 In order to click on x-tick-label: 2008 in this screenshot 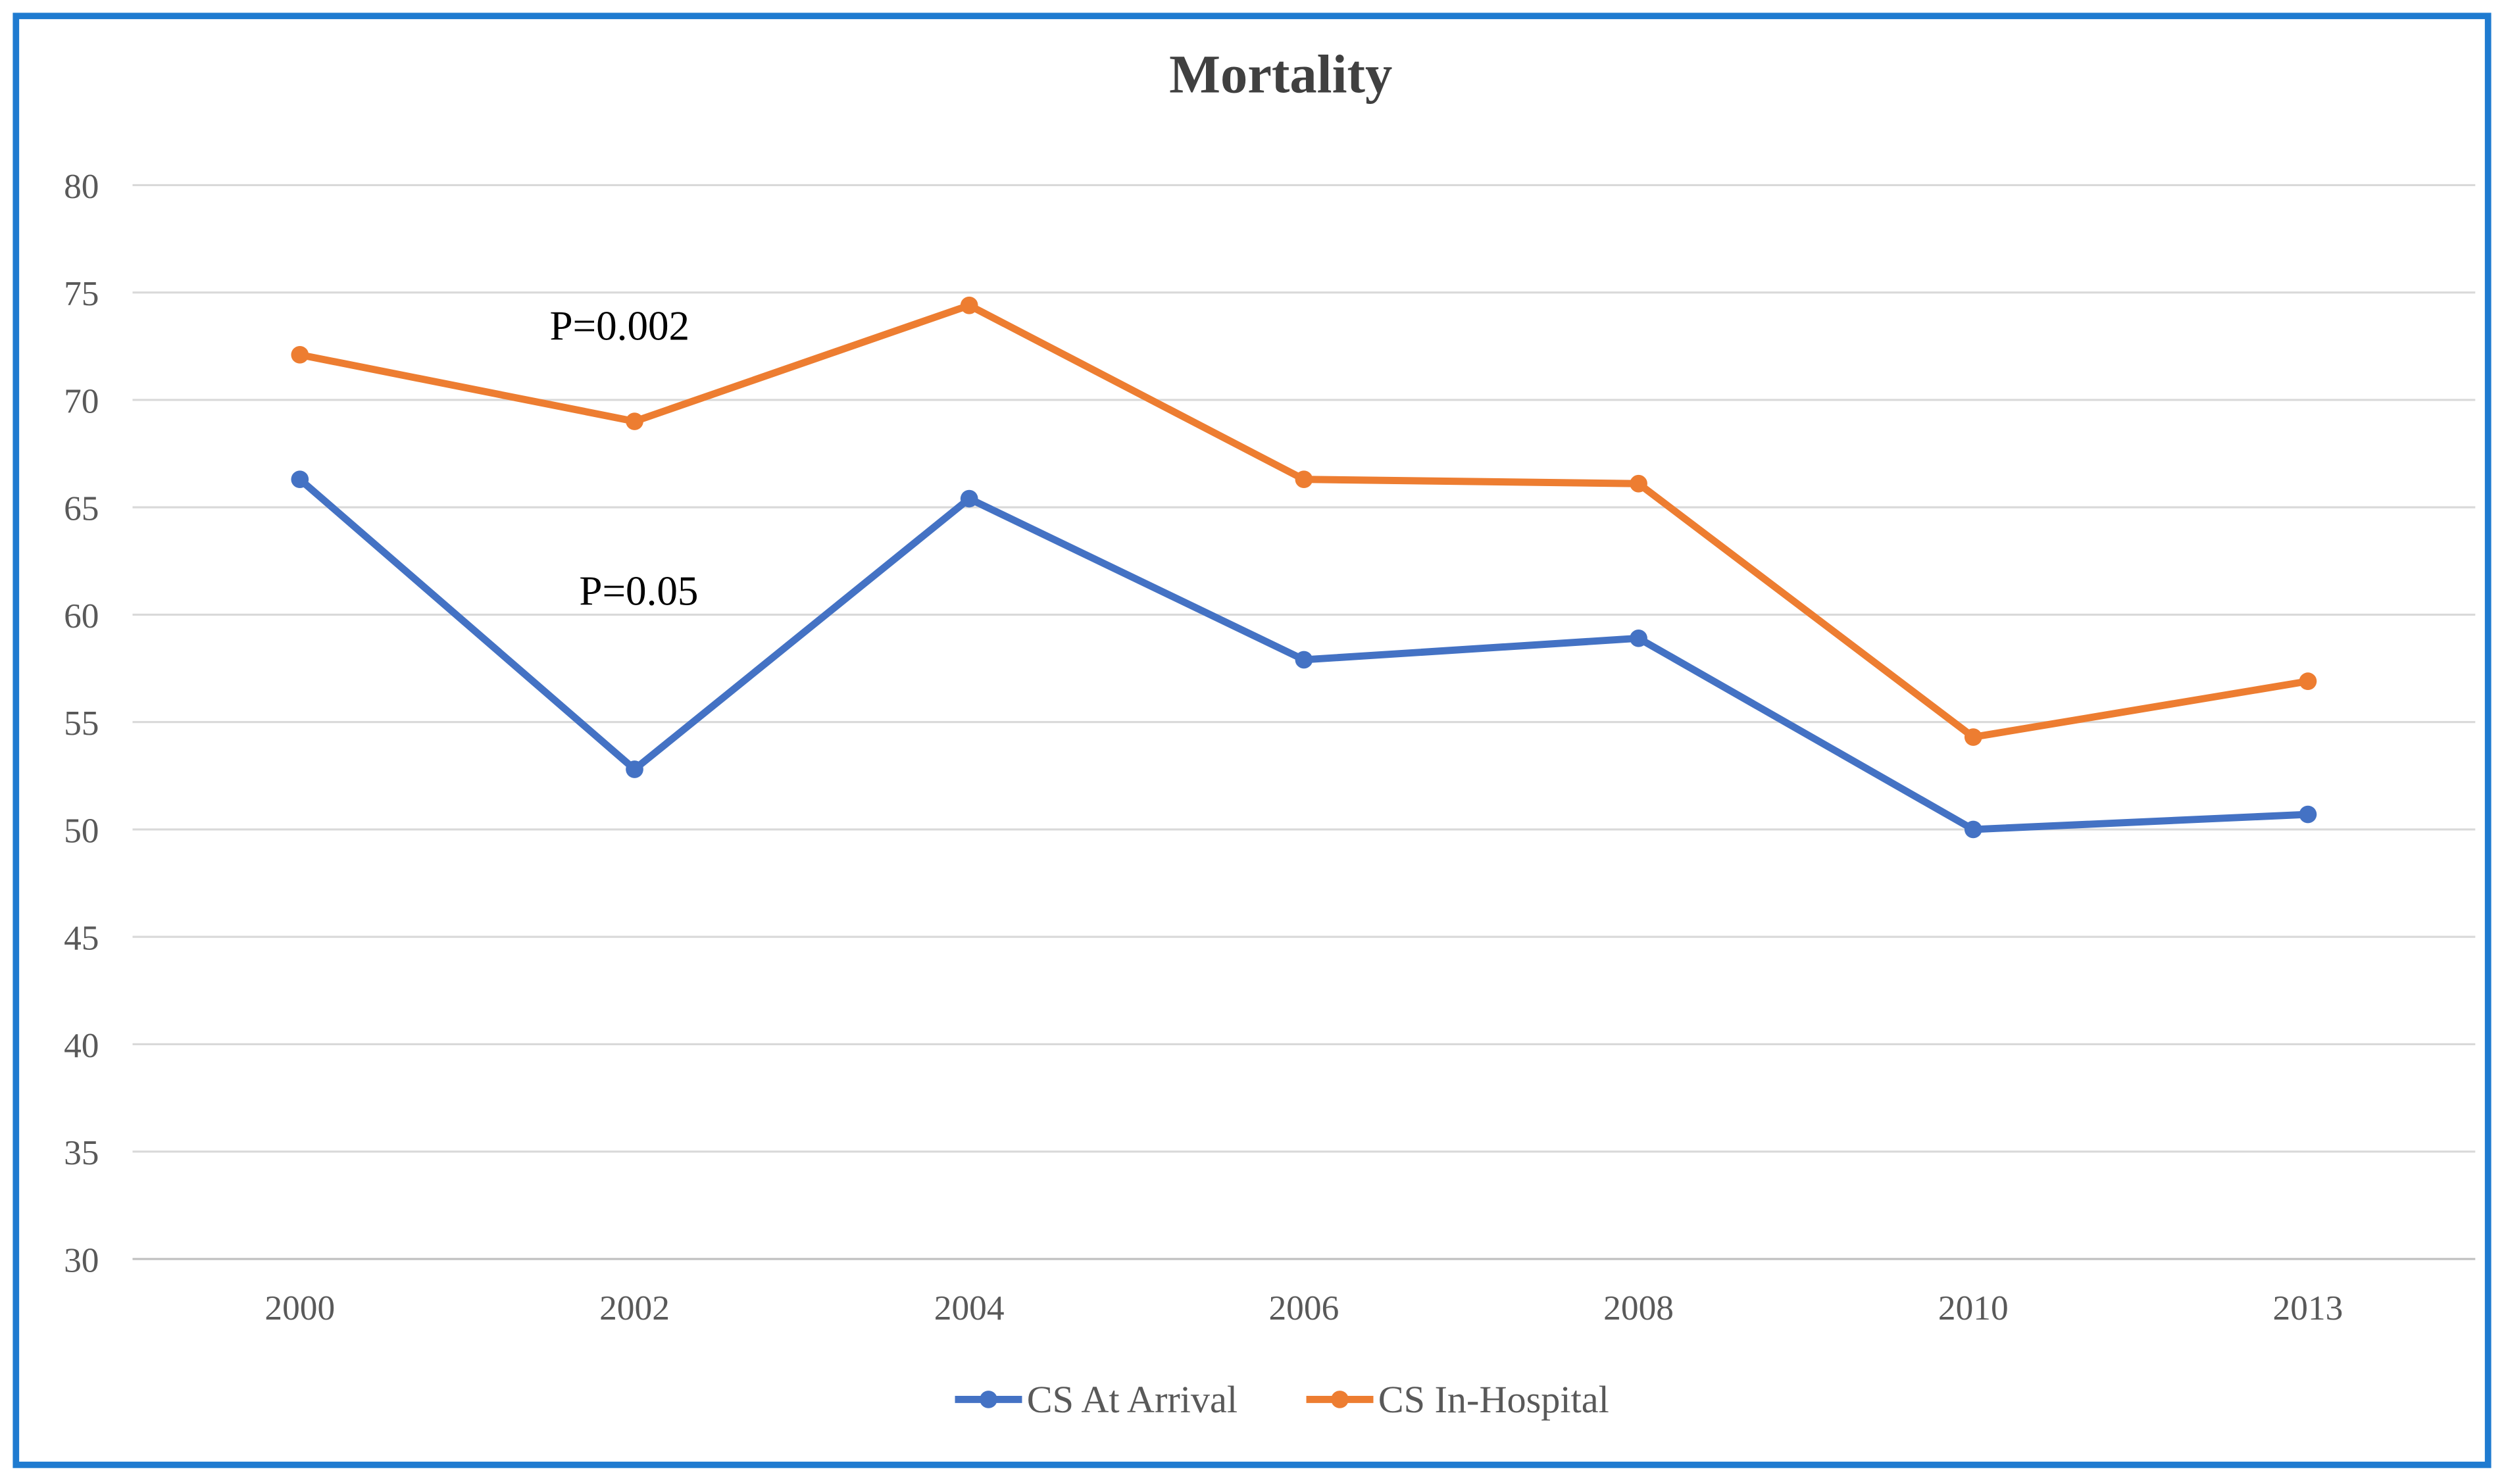, I will do `click(1638, 1307)`.